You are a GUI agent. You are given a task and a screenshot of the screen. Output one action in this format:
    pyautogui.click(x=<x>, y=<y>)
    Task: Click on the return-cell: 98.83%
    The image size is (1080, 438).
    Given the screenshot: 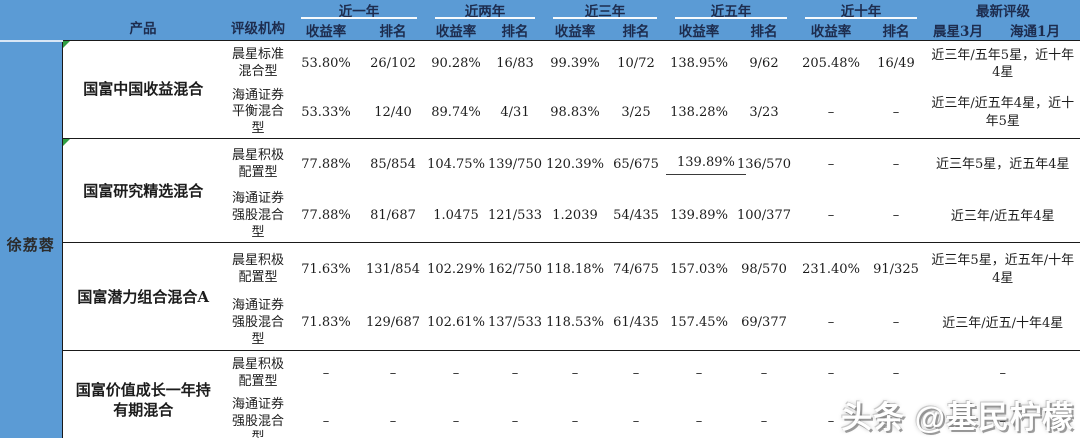 What is the action you would take?
    pyautogui.click(x=575, y=113)
    